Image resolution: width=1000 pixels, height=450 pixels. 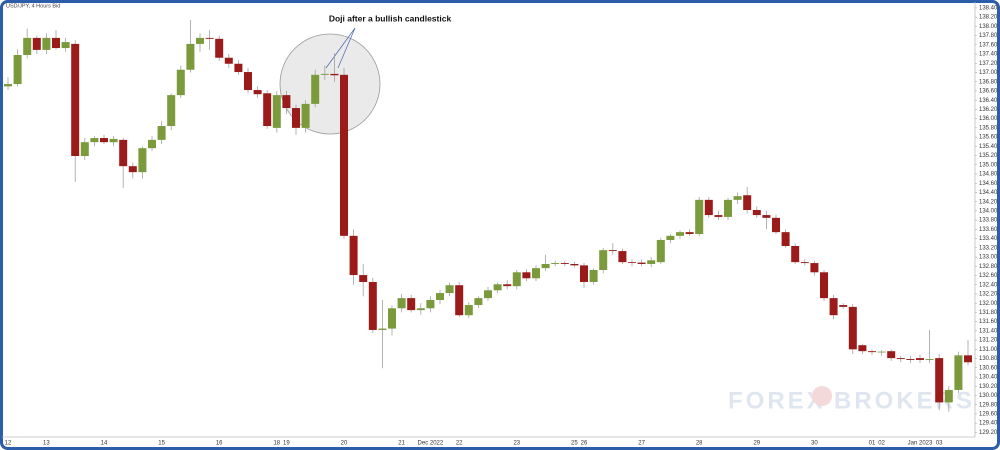 I want to click on y-tick-label: 135.40, so click(x=988, y=147).